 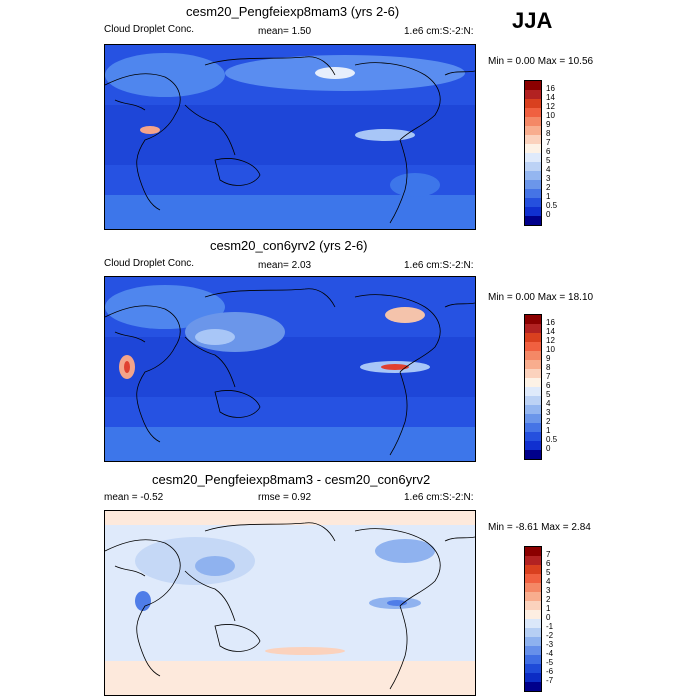 What do you see at coordinates (550, 644) in the screenshot?
I see `colorbar-tick-label: -3` at bounding box center [550, 644].